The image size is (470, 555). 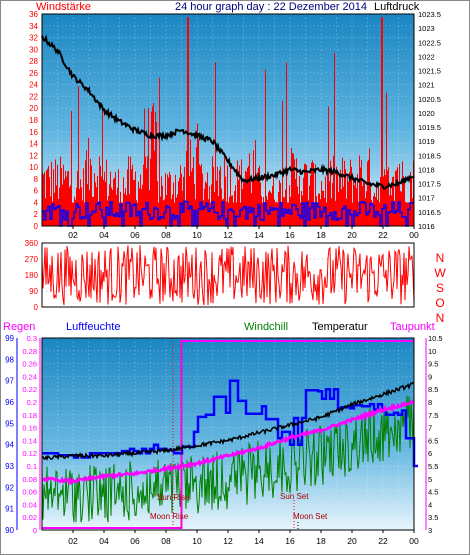 I want to click on temperature-tick-label: 7.5, so click(x=433, y=415).